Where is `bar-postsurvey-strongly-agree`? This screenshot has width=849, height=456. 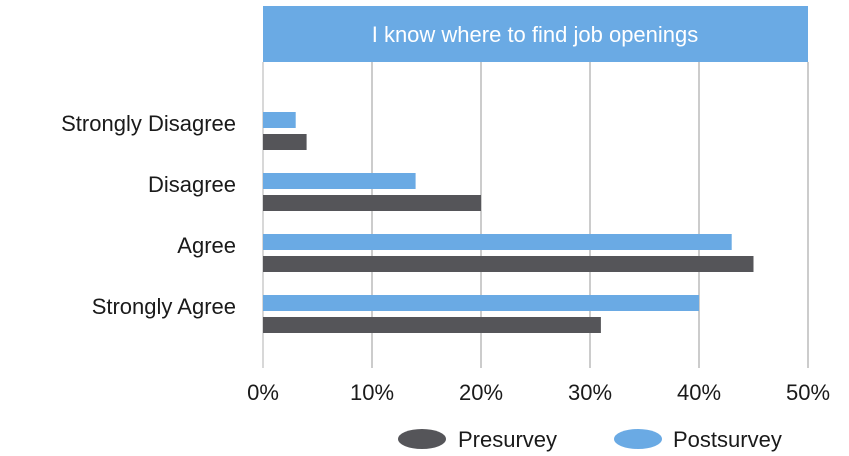
bar-postsurvey-strongly-agree is located at coordinates (481, 303).